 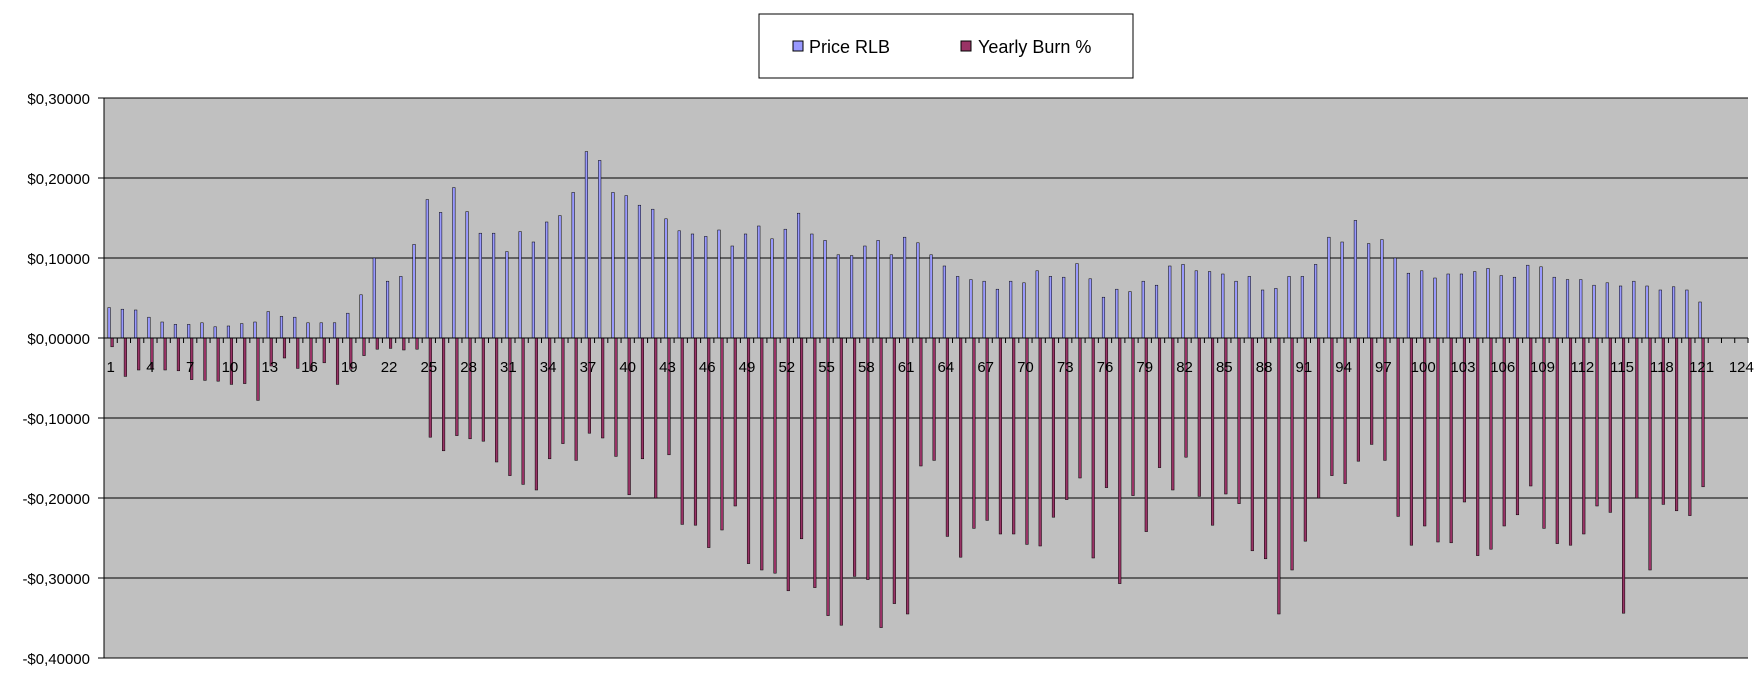 I want to click on x-tick-label: 10, so click(x=230, y=367).